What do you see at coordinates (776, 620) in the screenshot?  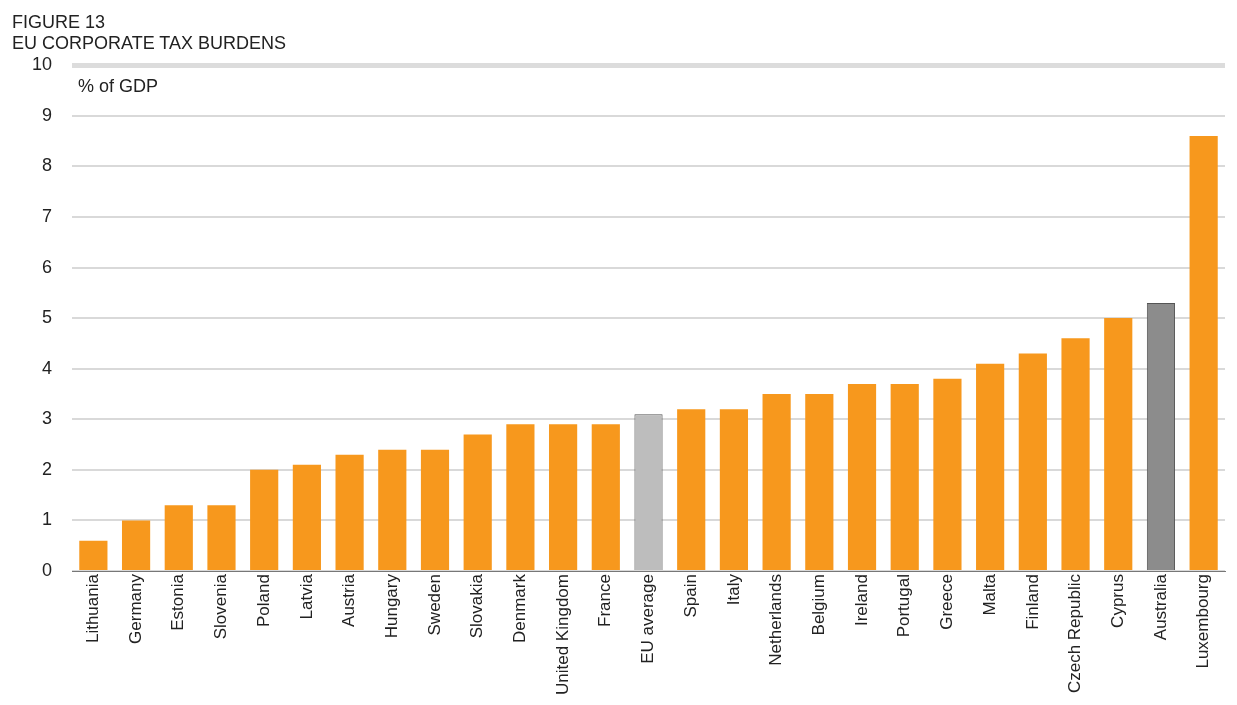 I see `x-tick-label: Netherlands` at bounding box center [776, 620].